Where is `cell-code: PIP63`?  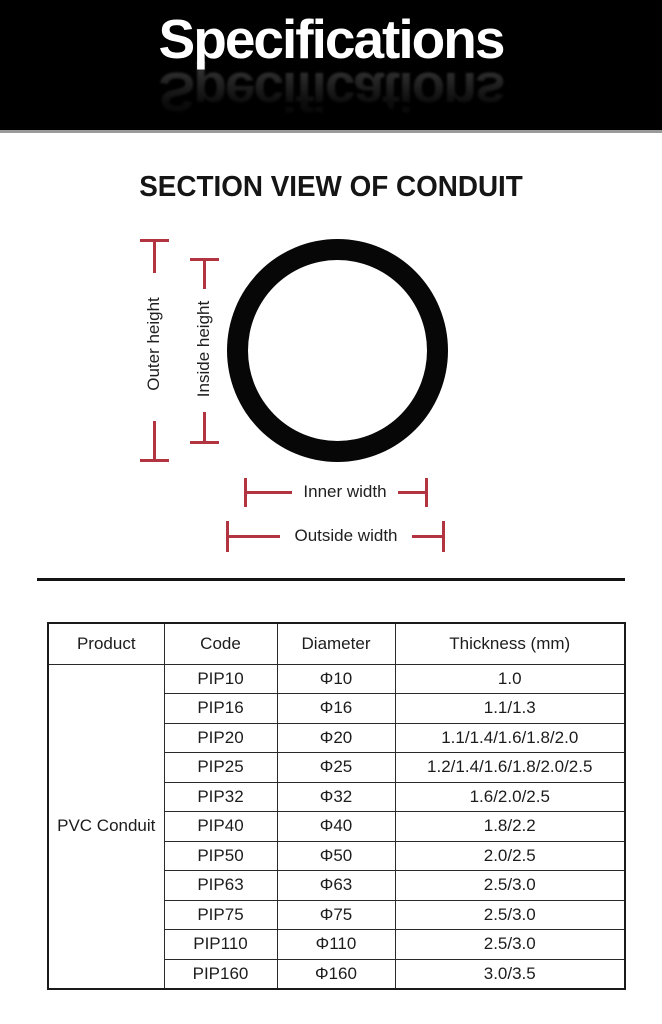
cell-code: PIP63 is located at coordinates (220, 885).